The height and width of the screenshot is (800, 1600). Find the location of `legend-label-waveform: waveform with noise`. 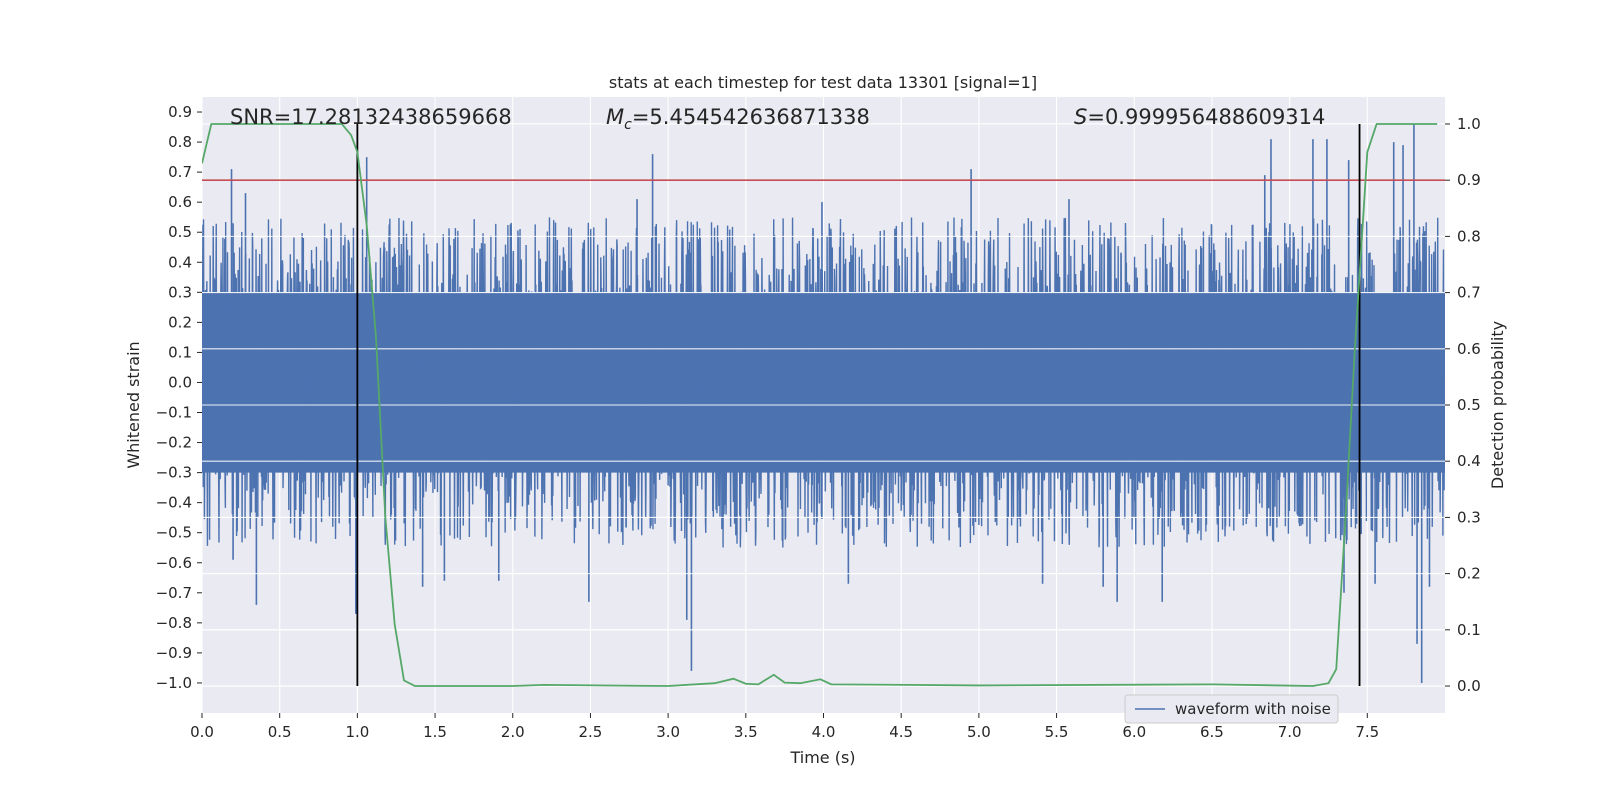

legend-label-waveform: waveform with noise is located at coordinates (1253, 709).